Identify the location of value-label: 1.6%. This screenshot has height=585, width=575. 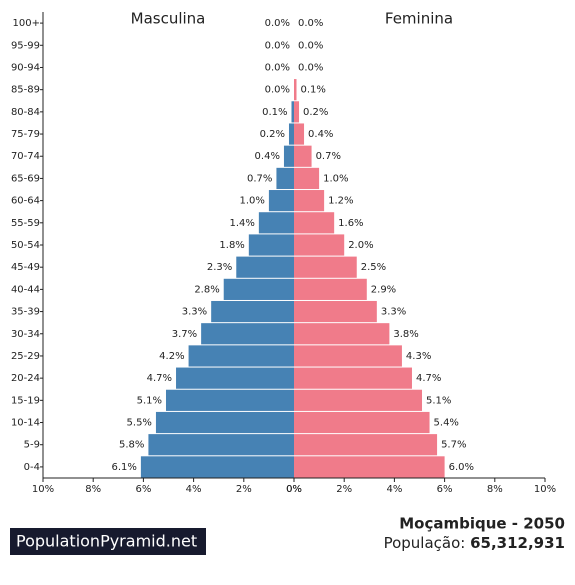
(350, 223).